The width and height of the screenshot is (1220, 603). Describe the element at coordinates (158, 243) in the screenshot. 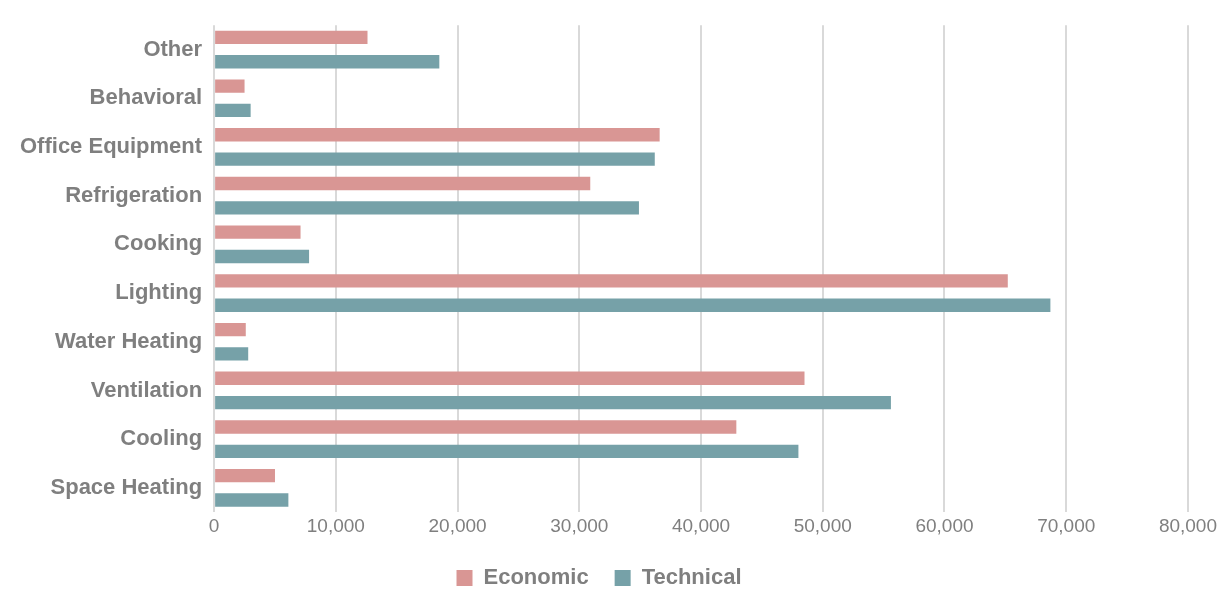

I see `y-tick-label: Cooking` at that location.